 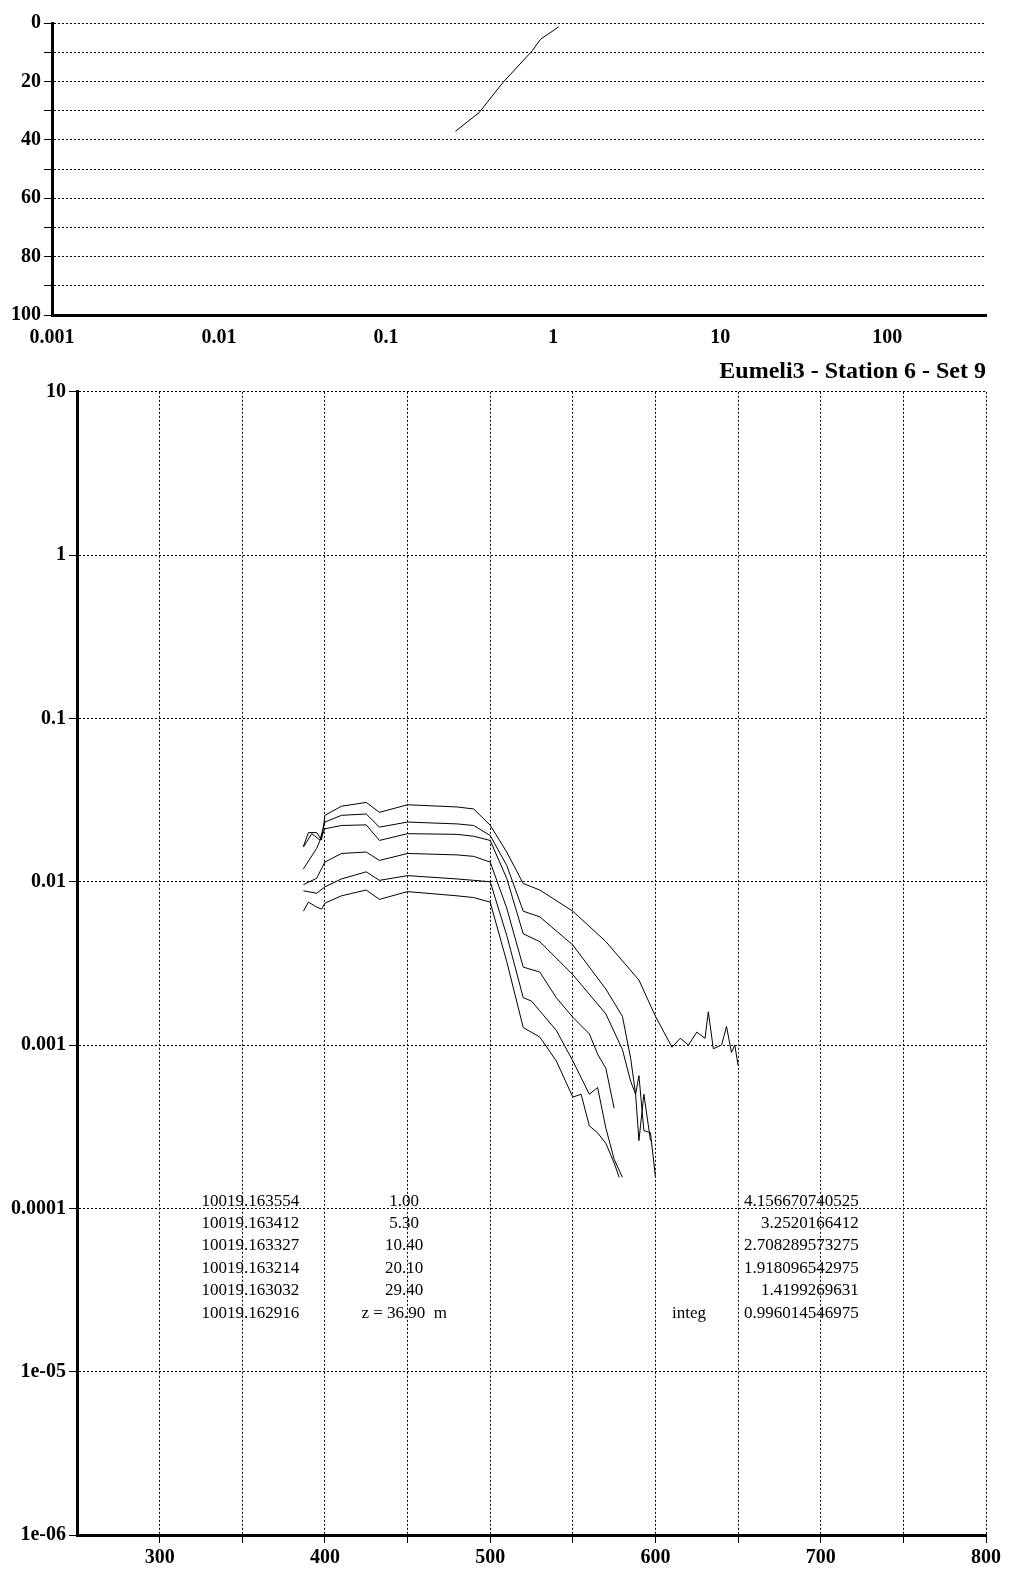 What do you see at coordinates (43, 1533) in the screenshot?
I see `y-tick-label: 1e-06` at bounding box center [43, 1533].